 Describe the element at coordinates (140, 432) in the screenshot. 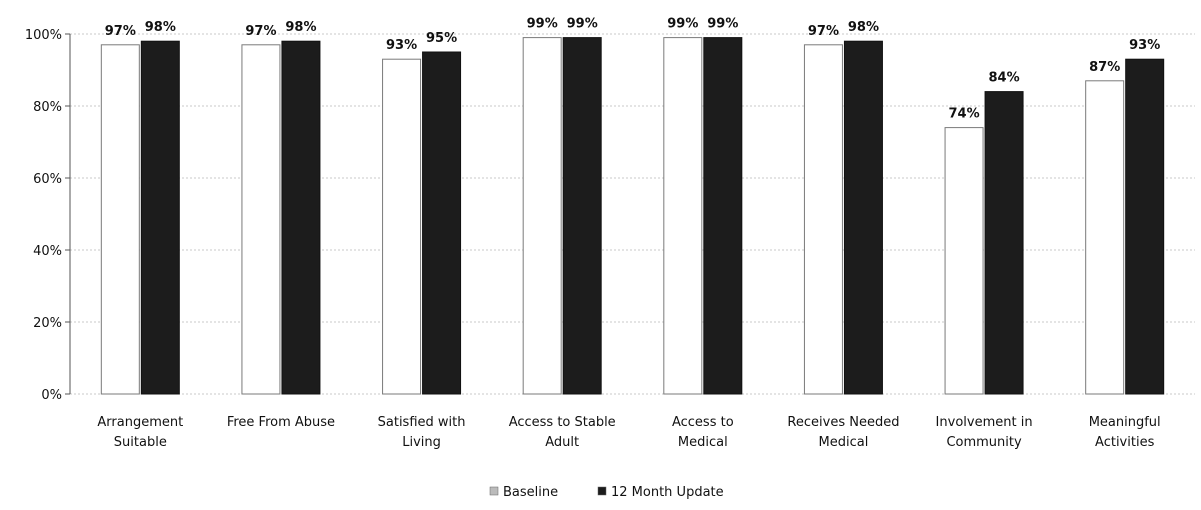

I see `category-label: Arrangement Suitable` at that location.